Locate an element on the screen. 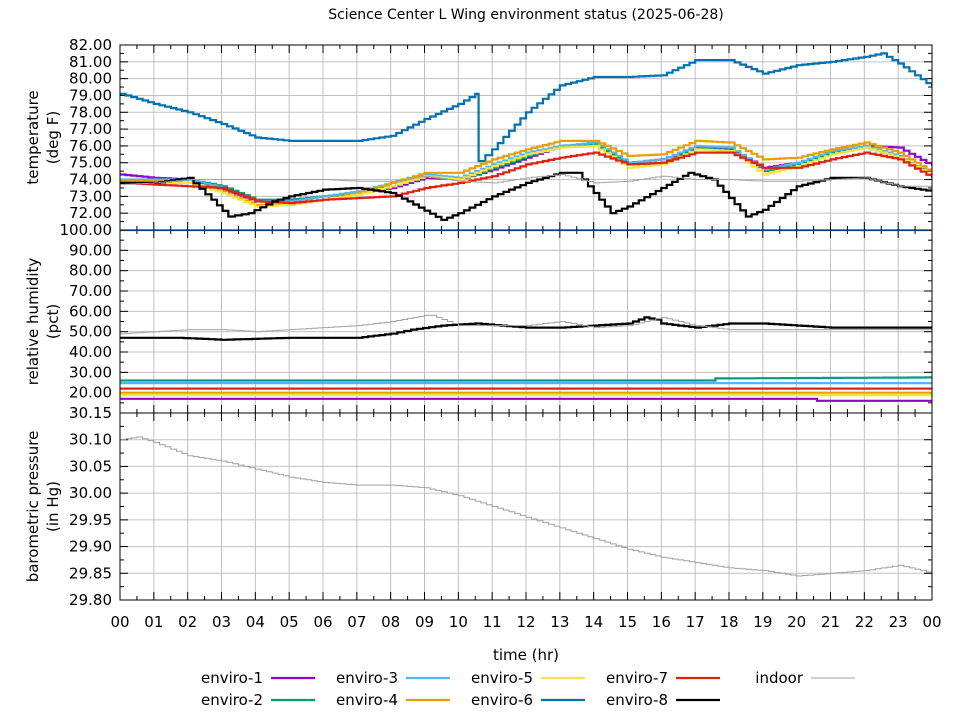 The image size is (960, 720). series-enviro-8-humidity is located at coordinates (526, 328).